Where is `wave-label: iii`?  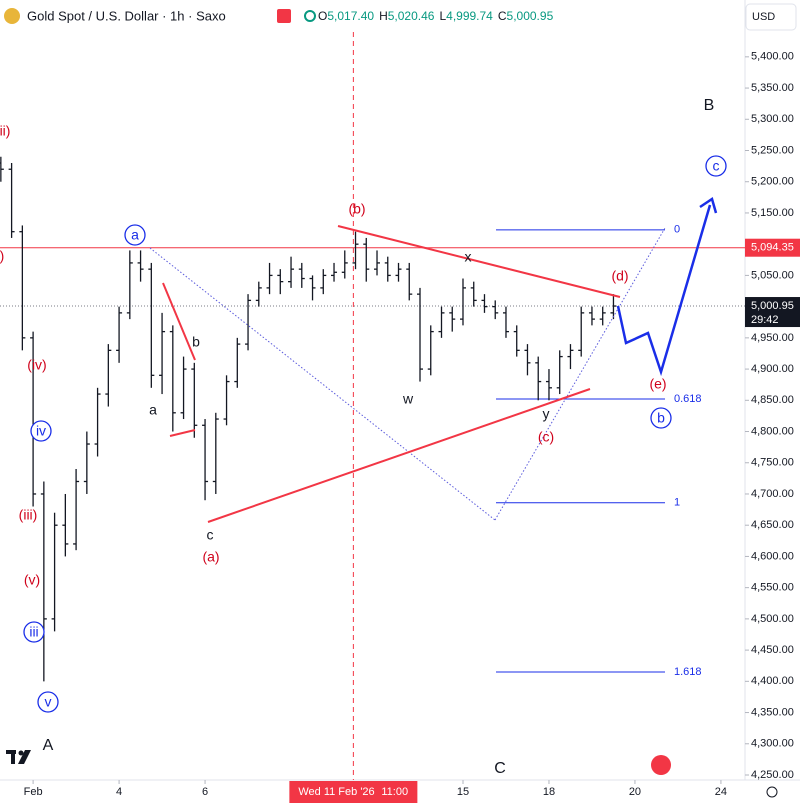 wave-label: iii is located at coordinates (33, 632).